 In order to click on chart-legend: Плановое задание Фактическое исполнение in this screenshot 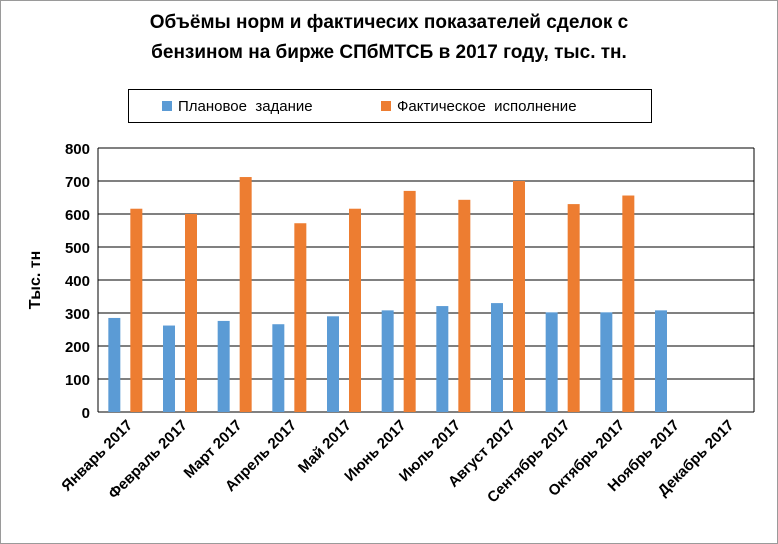, I will do `click(390, 106)`.